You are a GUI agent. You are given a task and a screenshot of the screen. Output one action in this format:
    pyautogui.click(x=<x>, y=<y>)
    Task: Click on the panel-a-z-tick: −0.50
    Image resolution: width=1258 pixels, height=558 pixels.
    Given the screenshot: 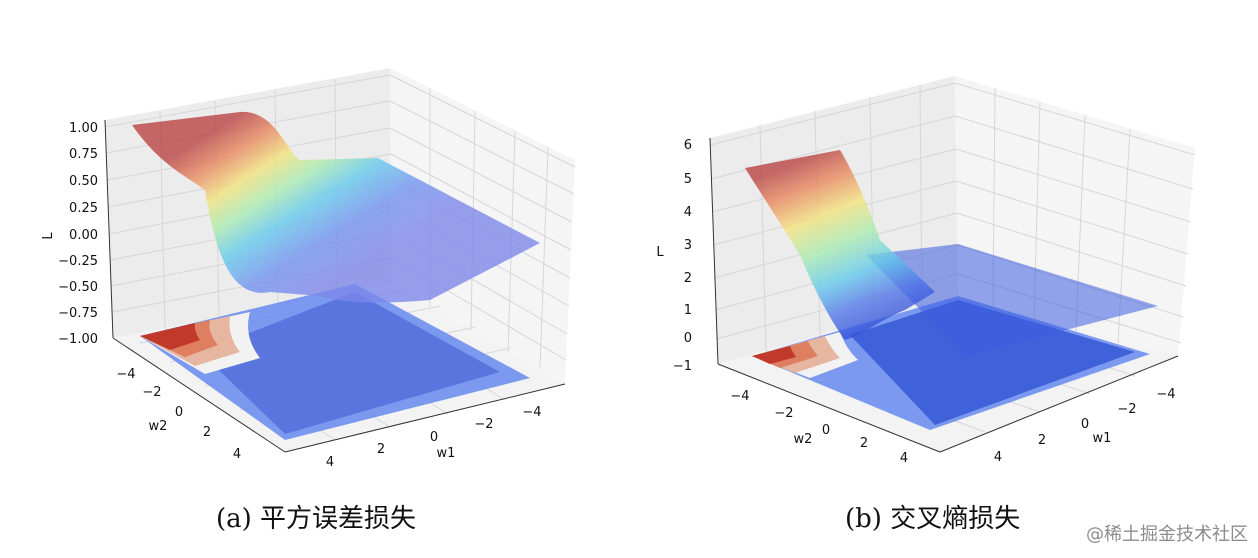 What is the action you would take?
    pyautogui.click(x=78, y=287)
    